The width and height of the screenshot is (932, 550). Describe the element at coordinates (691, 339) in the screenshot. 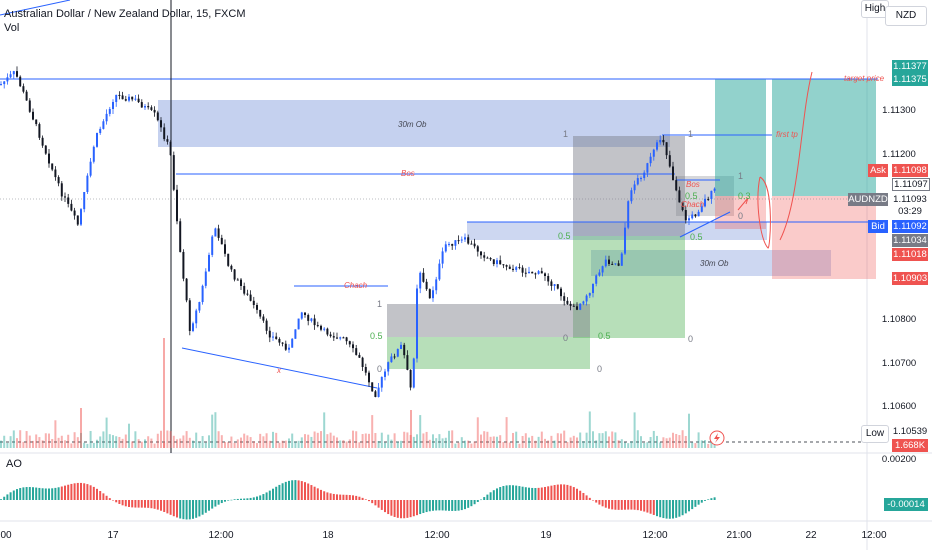

I see `fib-level: 0` at that location.